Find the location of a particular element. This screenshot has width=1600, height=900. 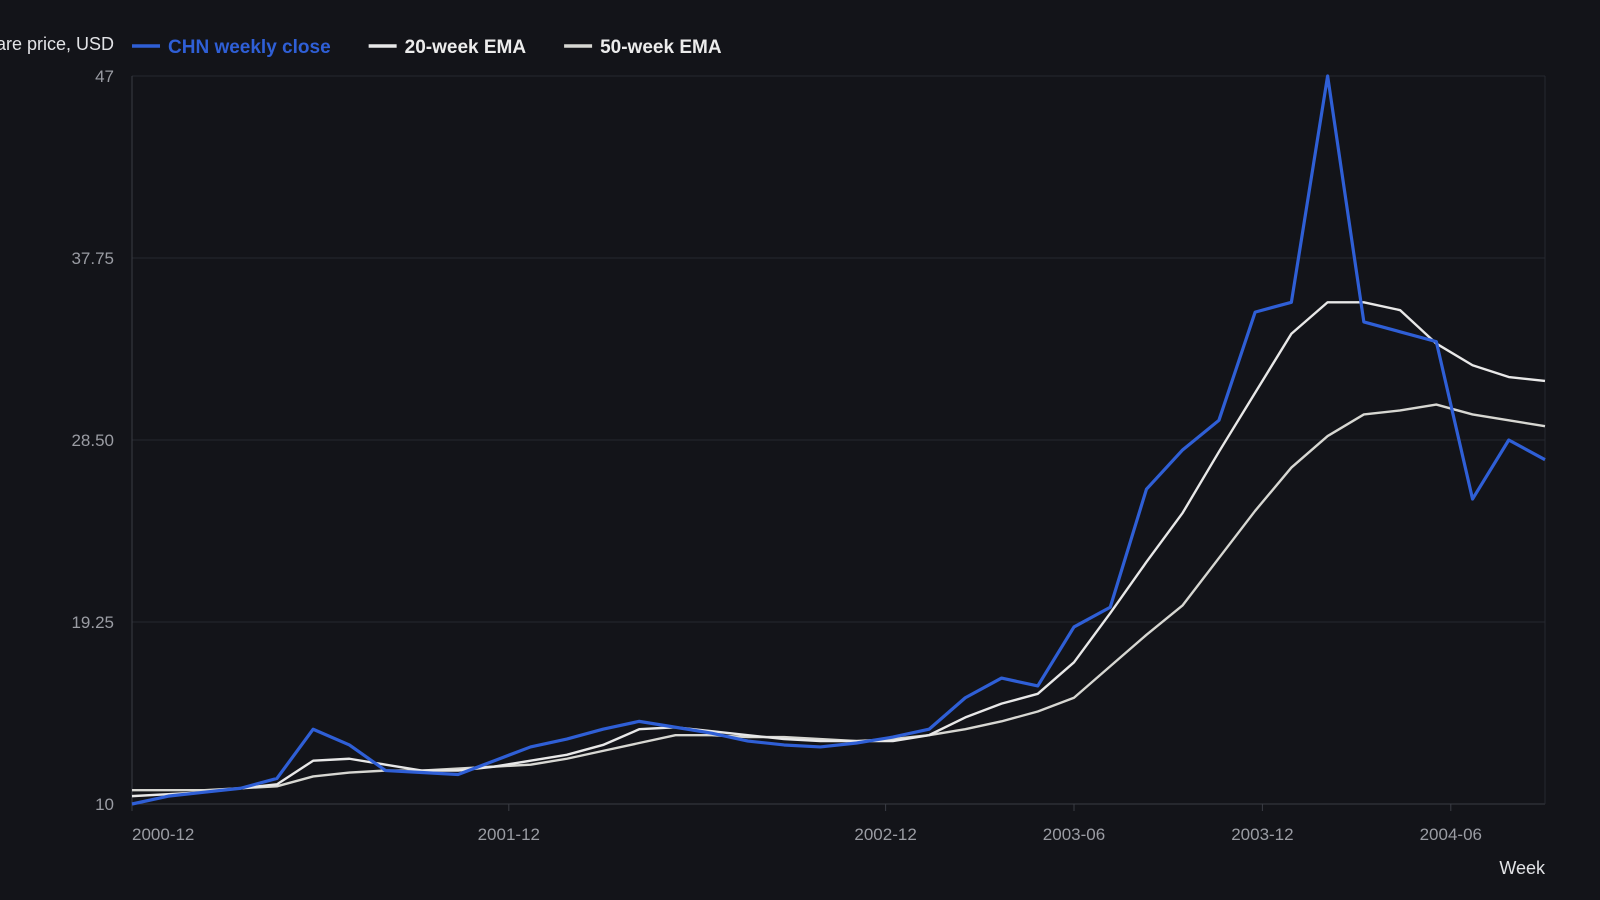

x-tick-label: 2003-12 is located at coordinates (1262, 834).